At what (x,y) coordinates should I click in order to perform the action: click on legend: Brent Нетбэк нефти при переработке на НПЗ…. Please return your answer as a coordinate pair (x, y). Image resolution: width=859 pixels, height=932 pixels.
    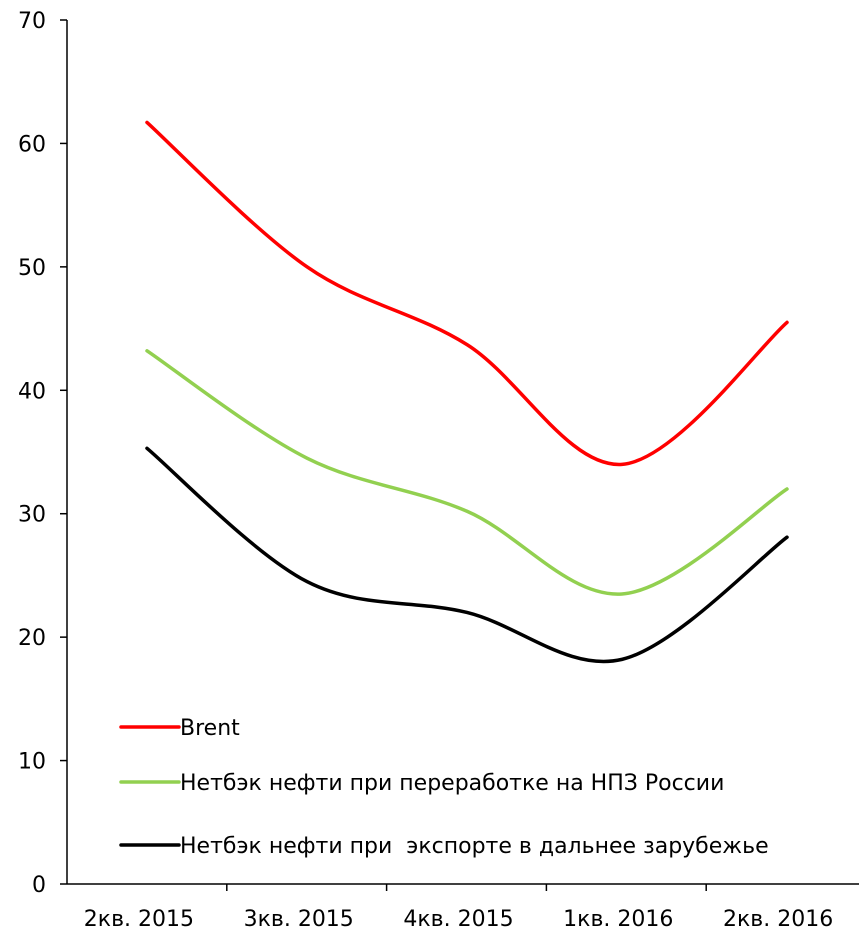
    Looking at the image, I should click on (444, 787).